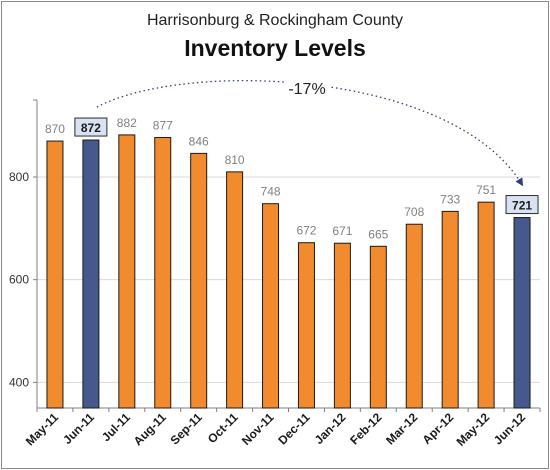  I want to click on data-label: 846, so click(199, 141).